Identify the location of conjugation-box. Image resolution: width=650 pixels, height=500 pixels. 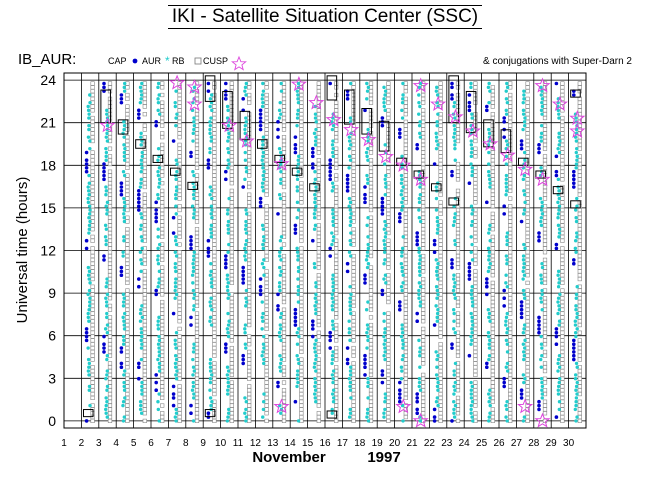
(123, 127).